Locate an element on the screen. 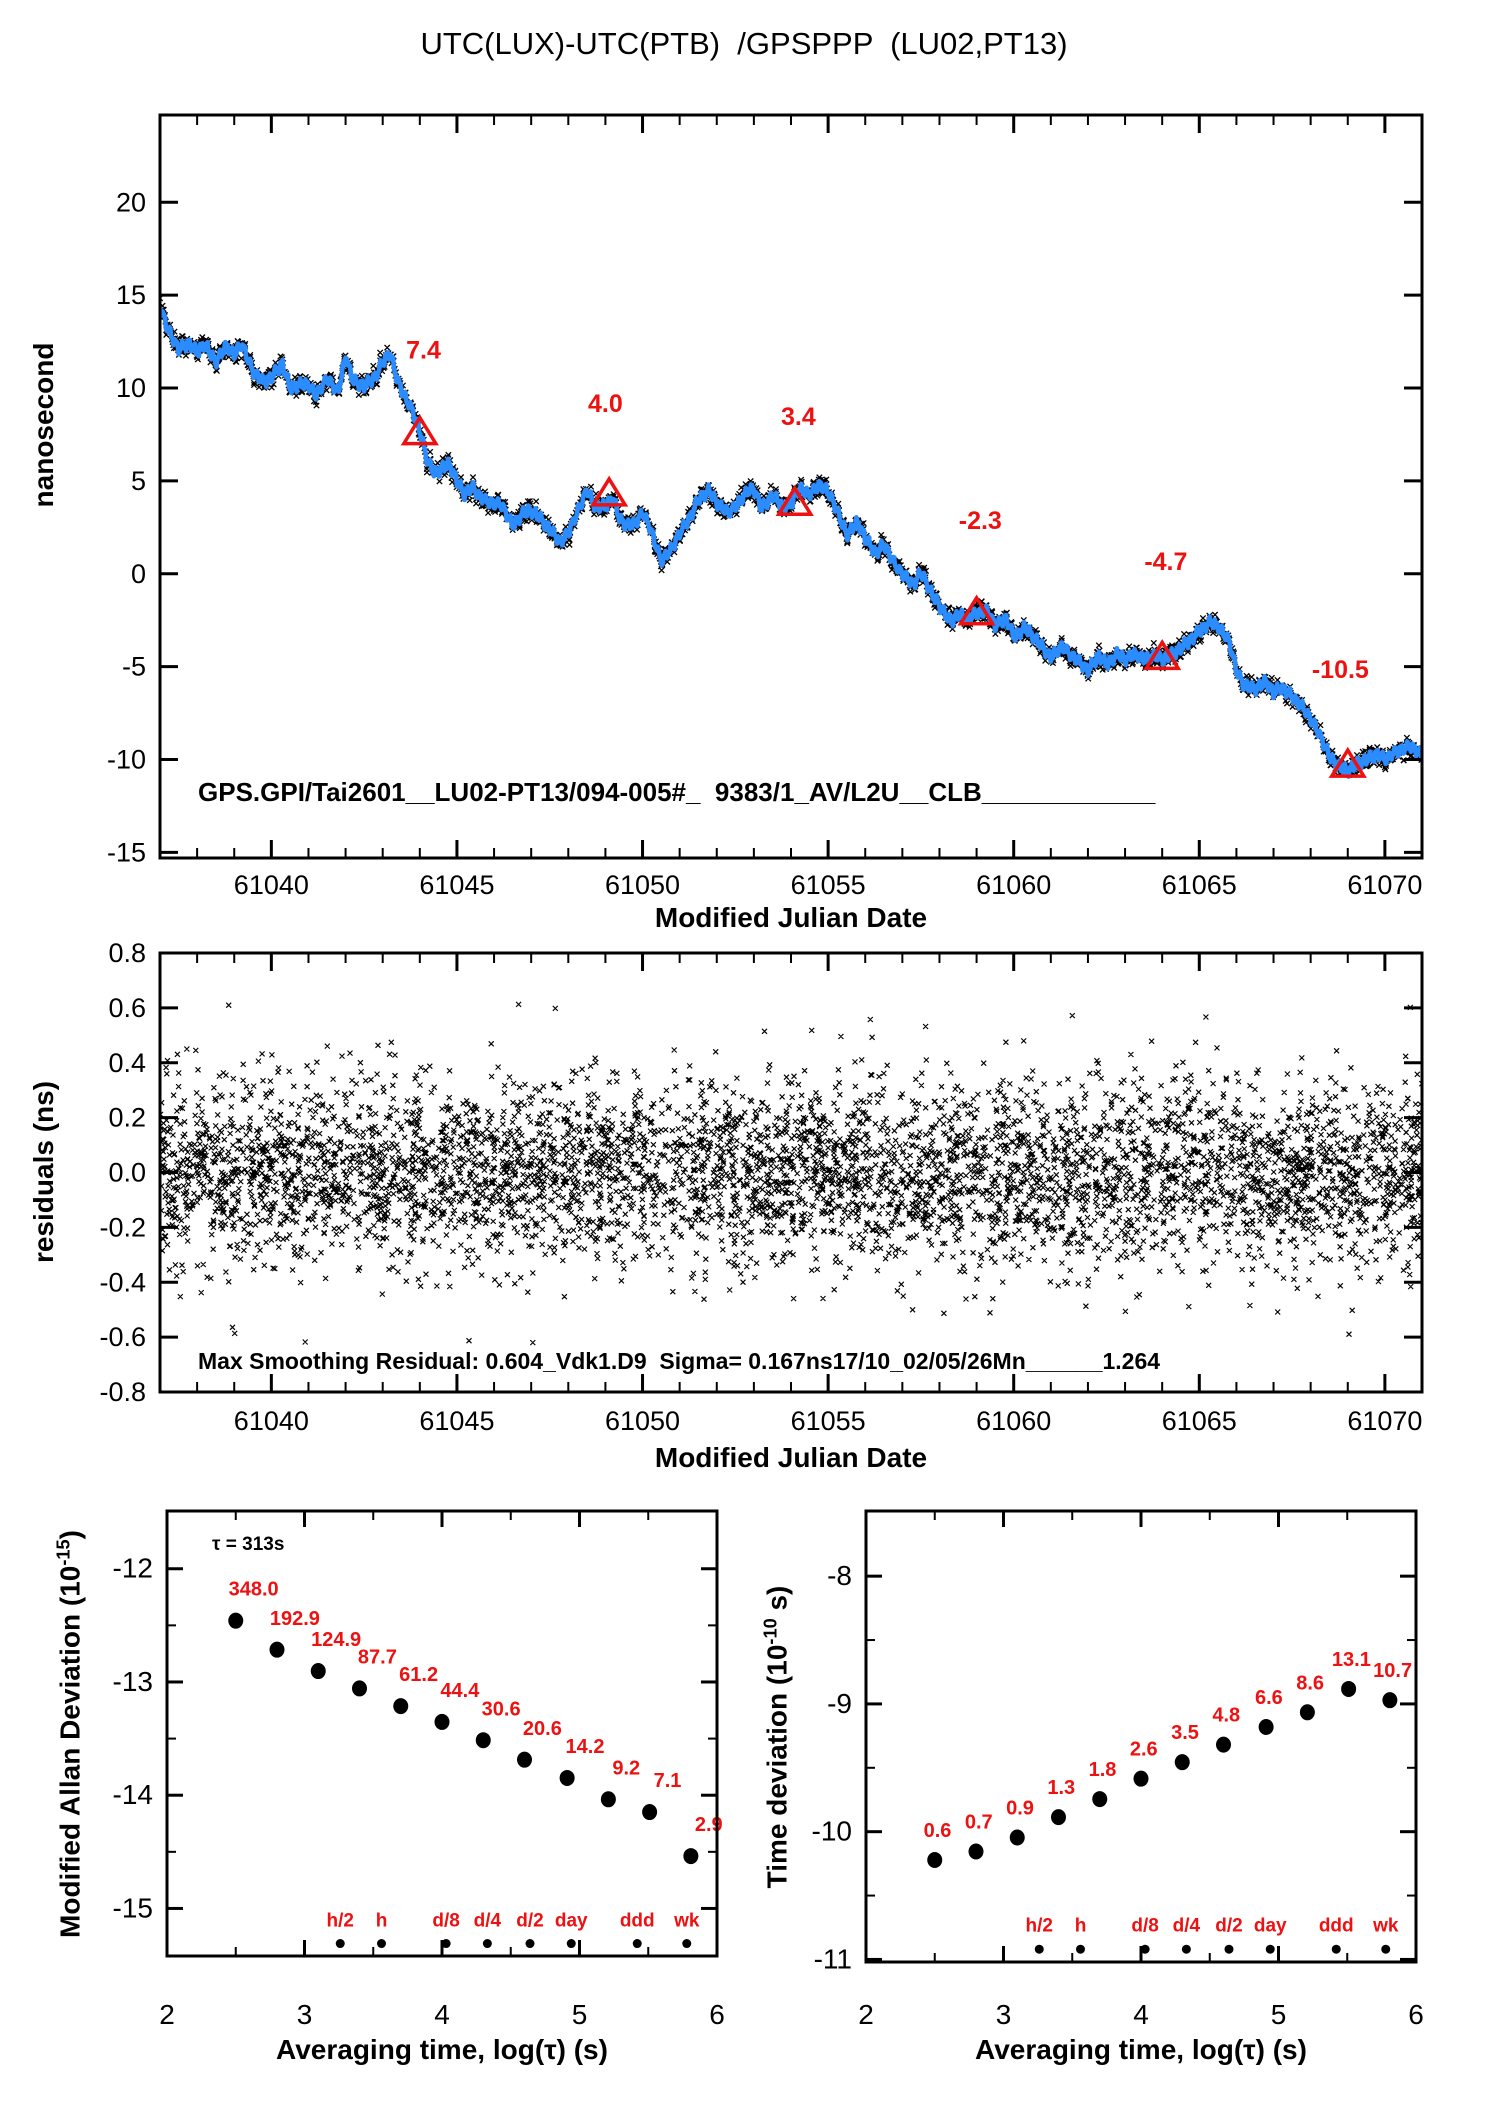  stability-point-label: 3.5 is located at coordinates (1185, 1733).